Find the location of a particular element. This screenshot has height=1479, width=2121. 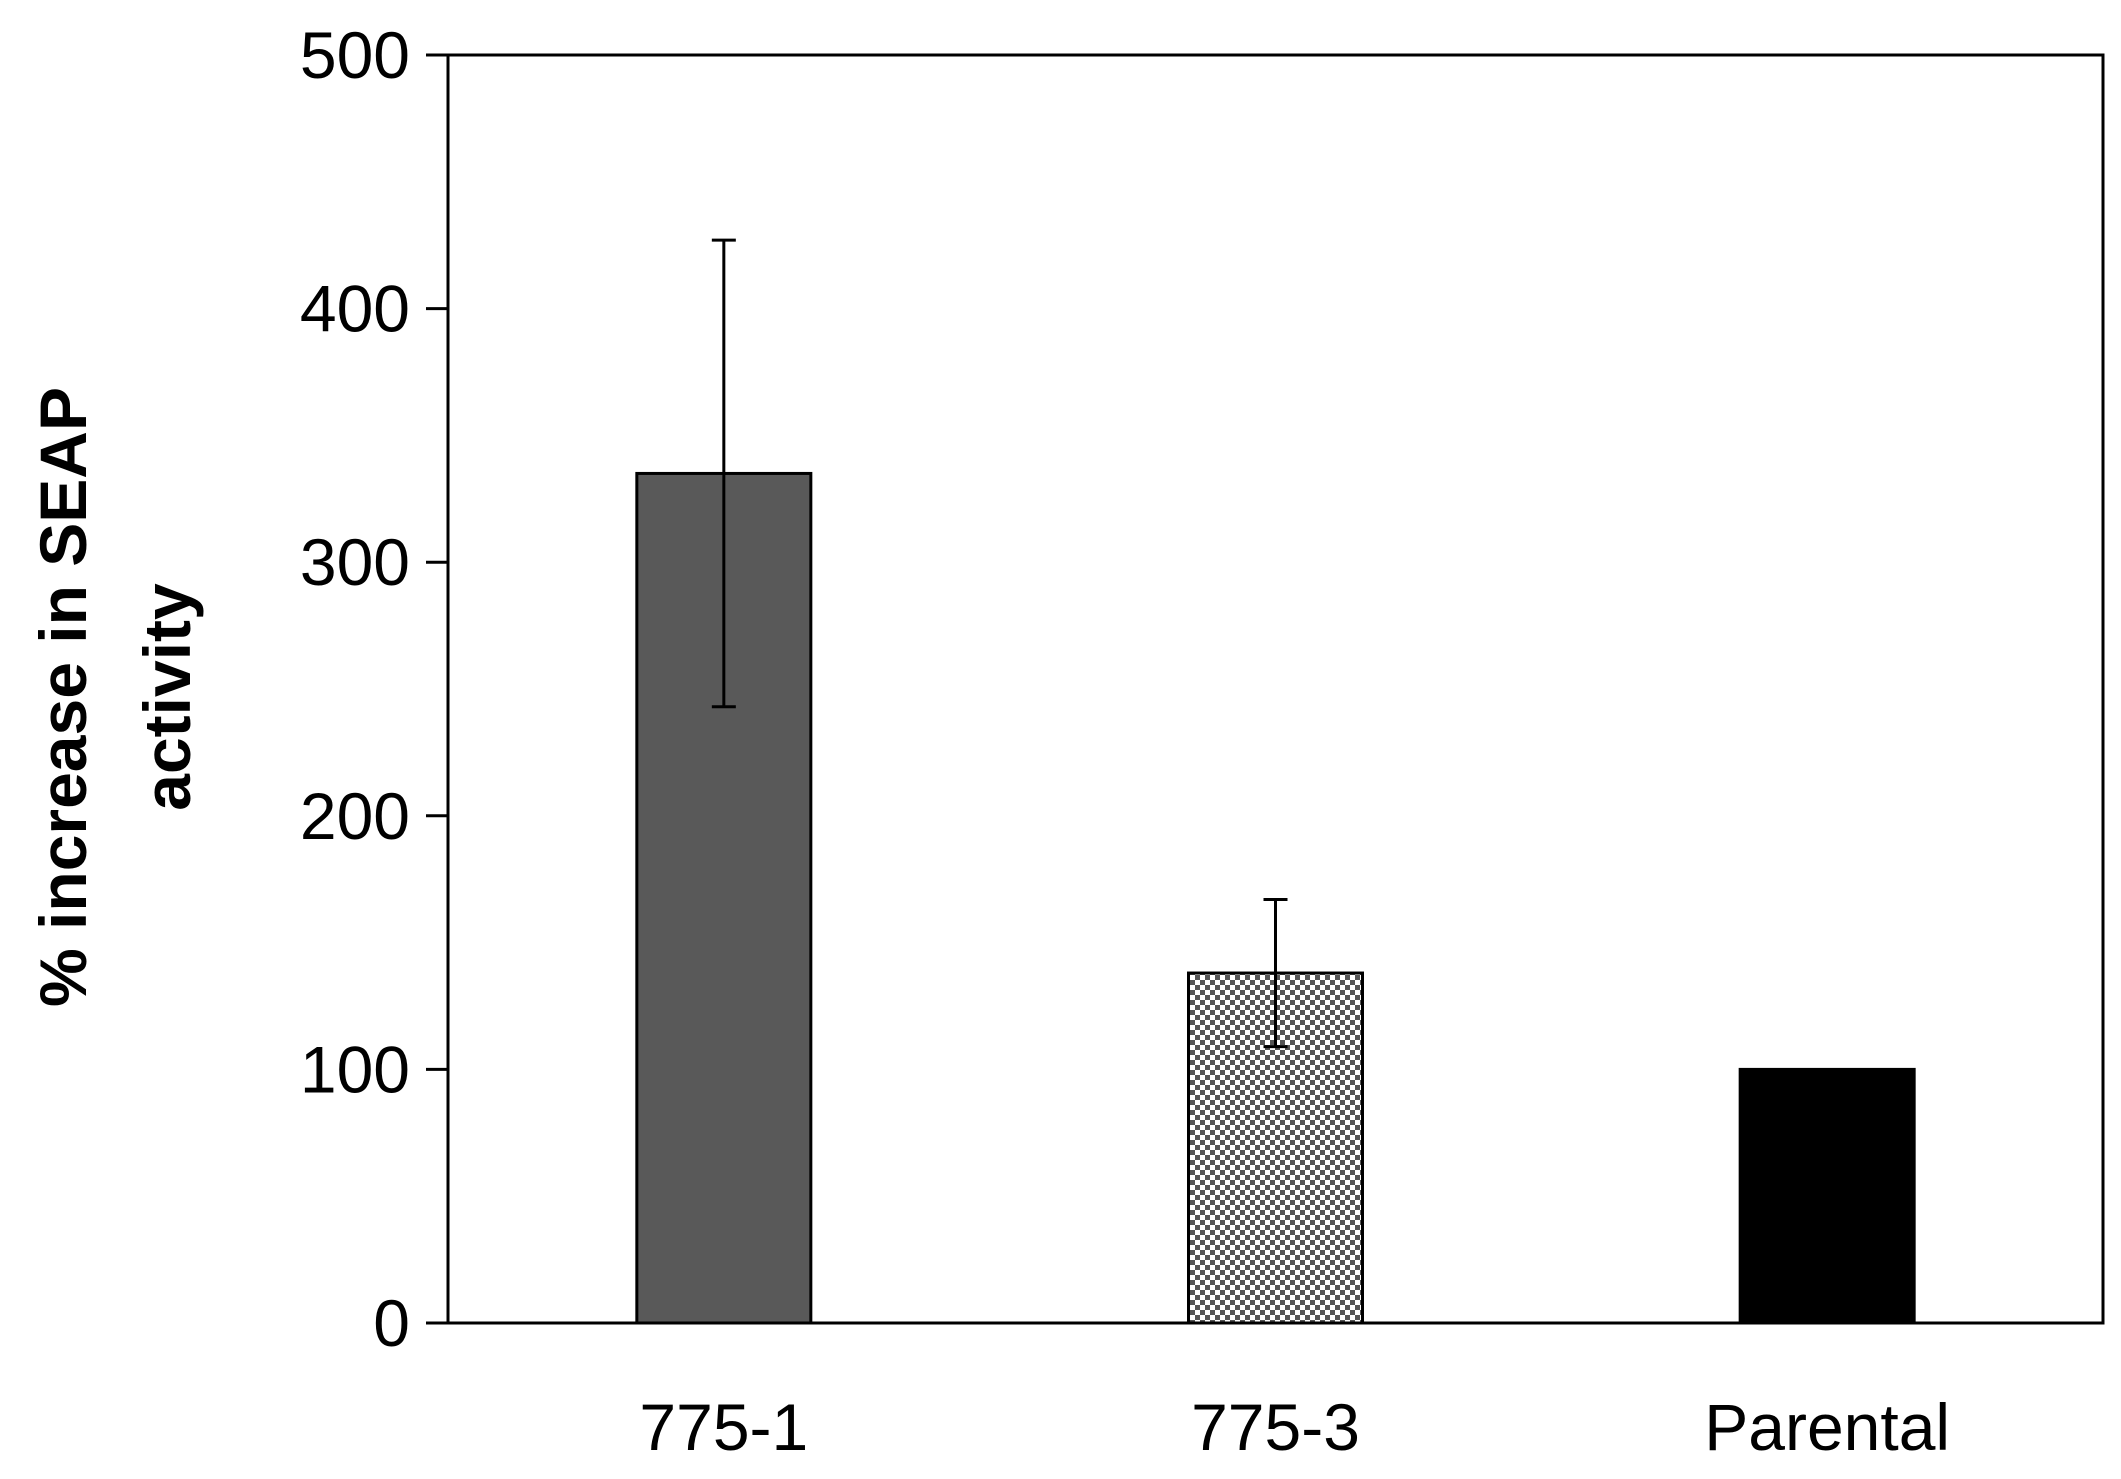

bar-Parental is located at coordinates (1827, 1196).